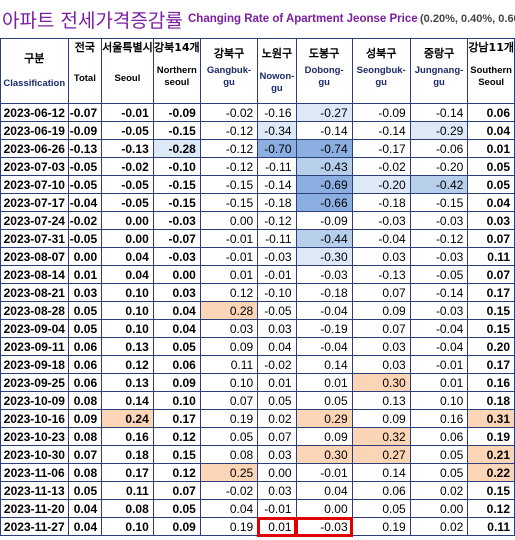  Describe the element at coordinates (34, 346) in the screenshot. I see `row-date: 2023-09-11` at that location.